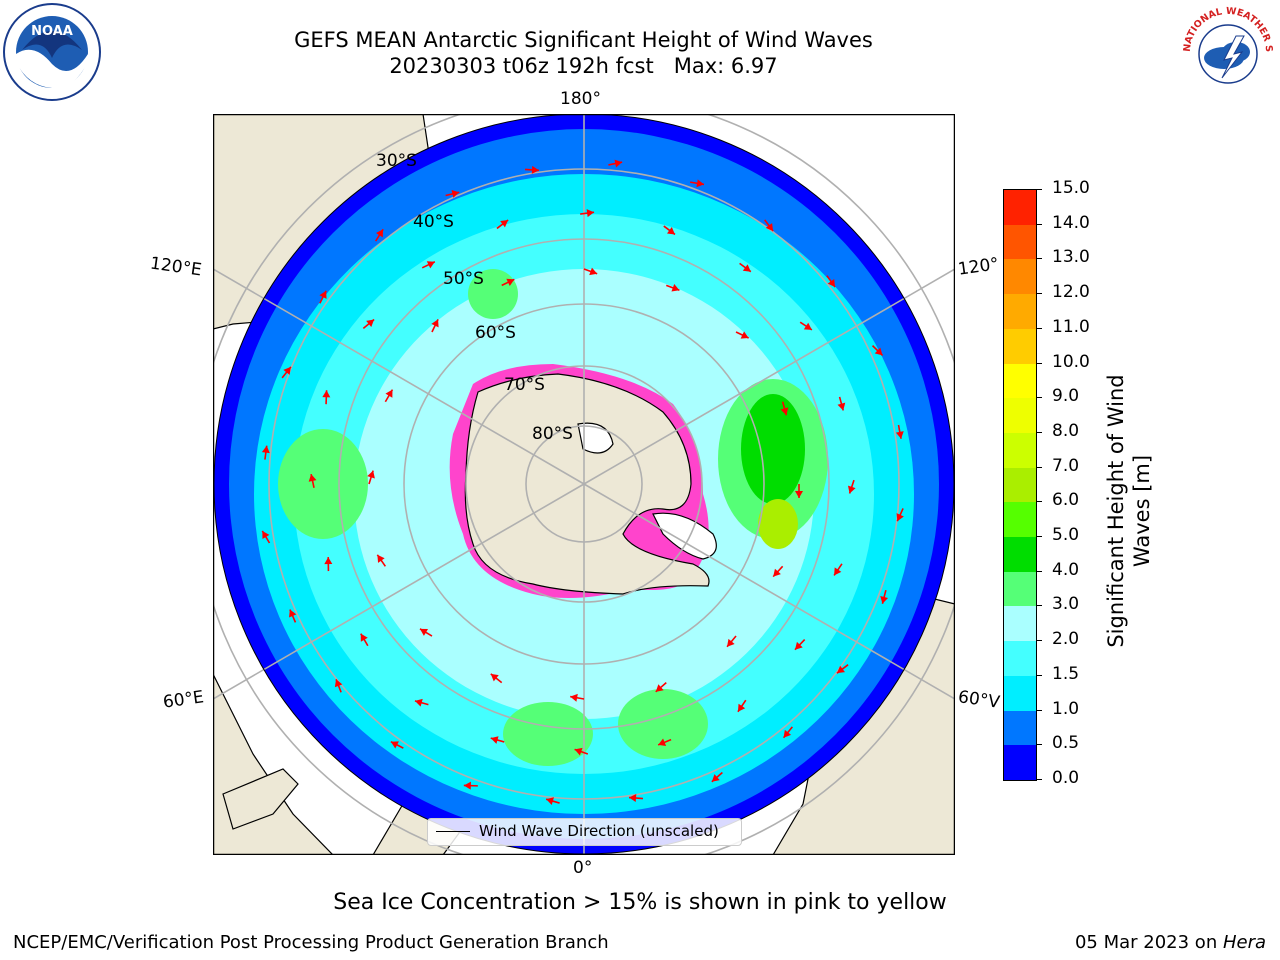 The height and width of the screenshot is (960, 1280). Describe the element at coordinates (1066, 500) in the screenshot. I see `colorbar-tick-label: 6.0` at that location.